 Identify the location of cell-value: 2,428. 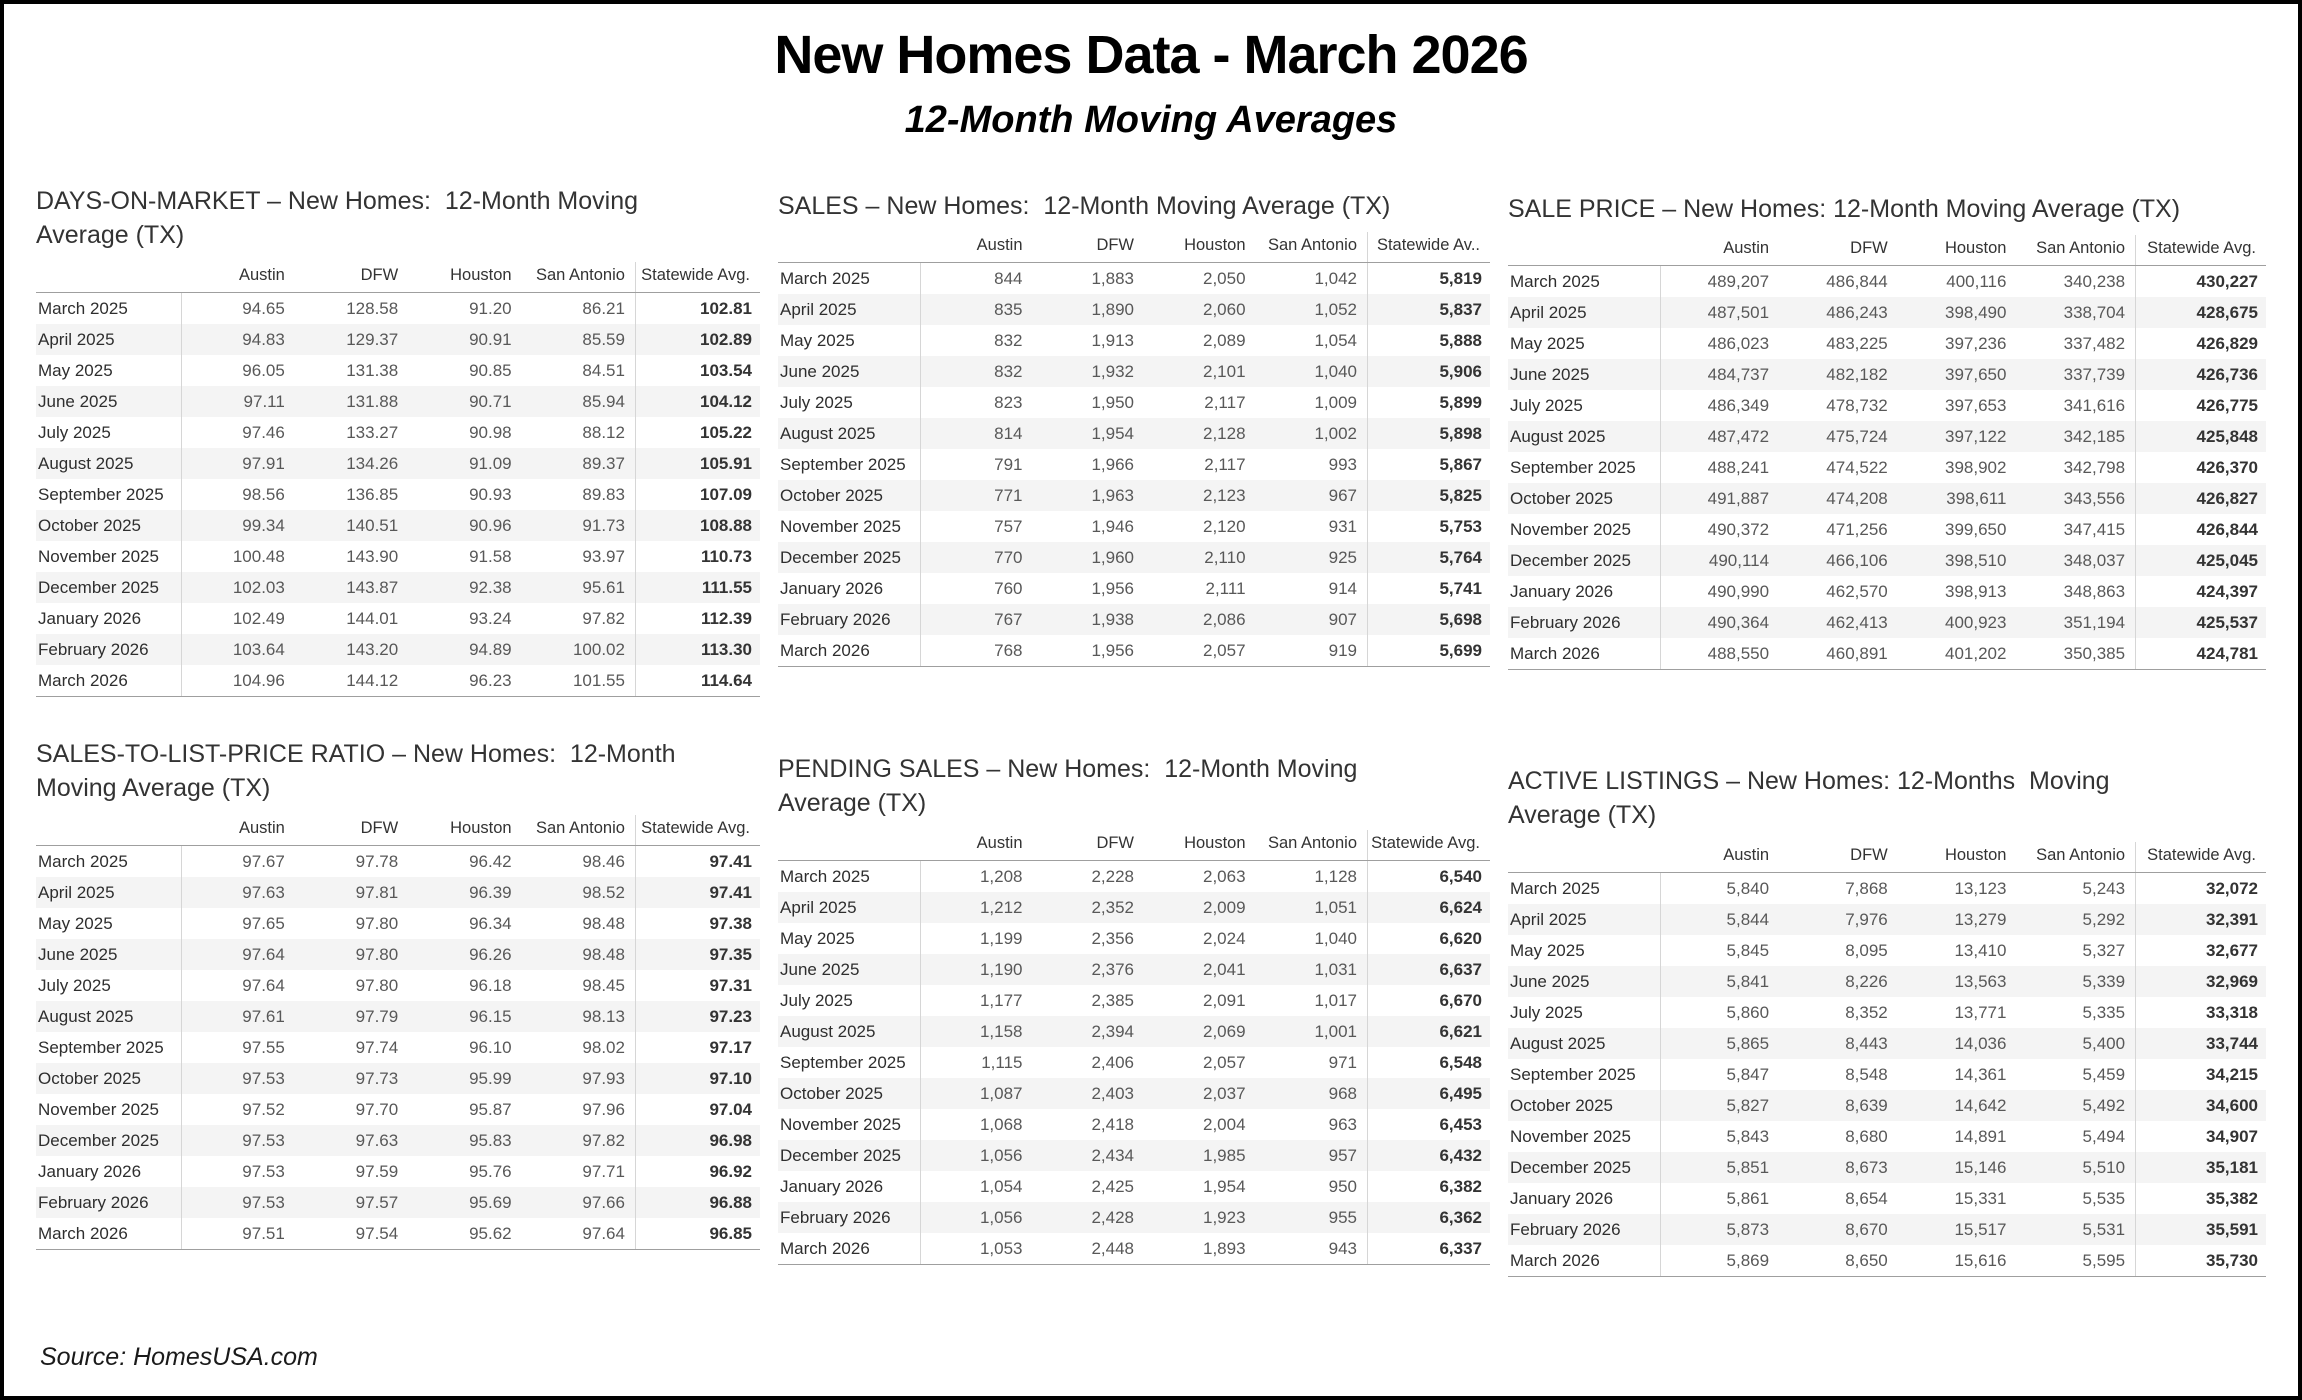
(1113, 1217).